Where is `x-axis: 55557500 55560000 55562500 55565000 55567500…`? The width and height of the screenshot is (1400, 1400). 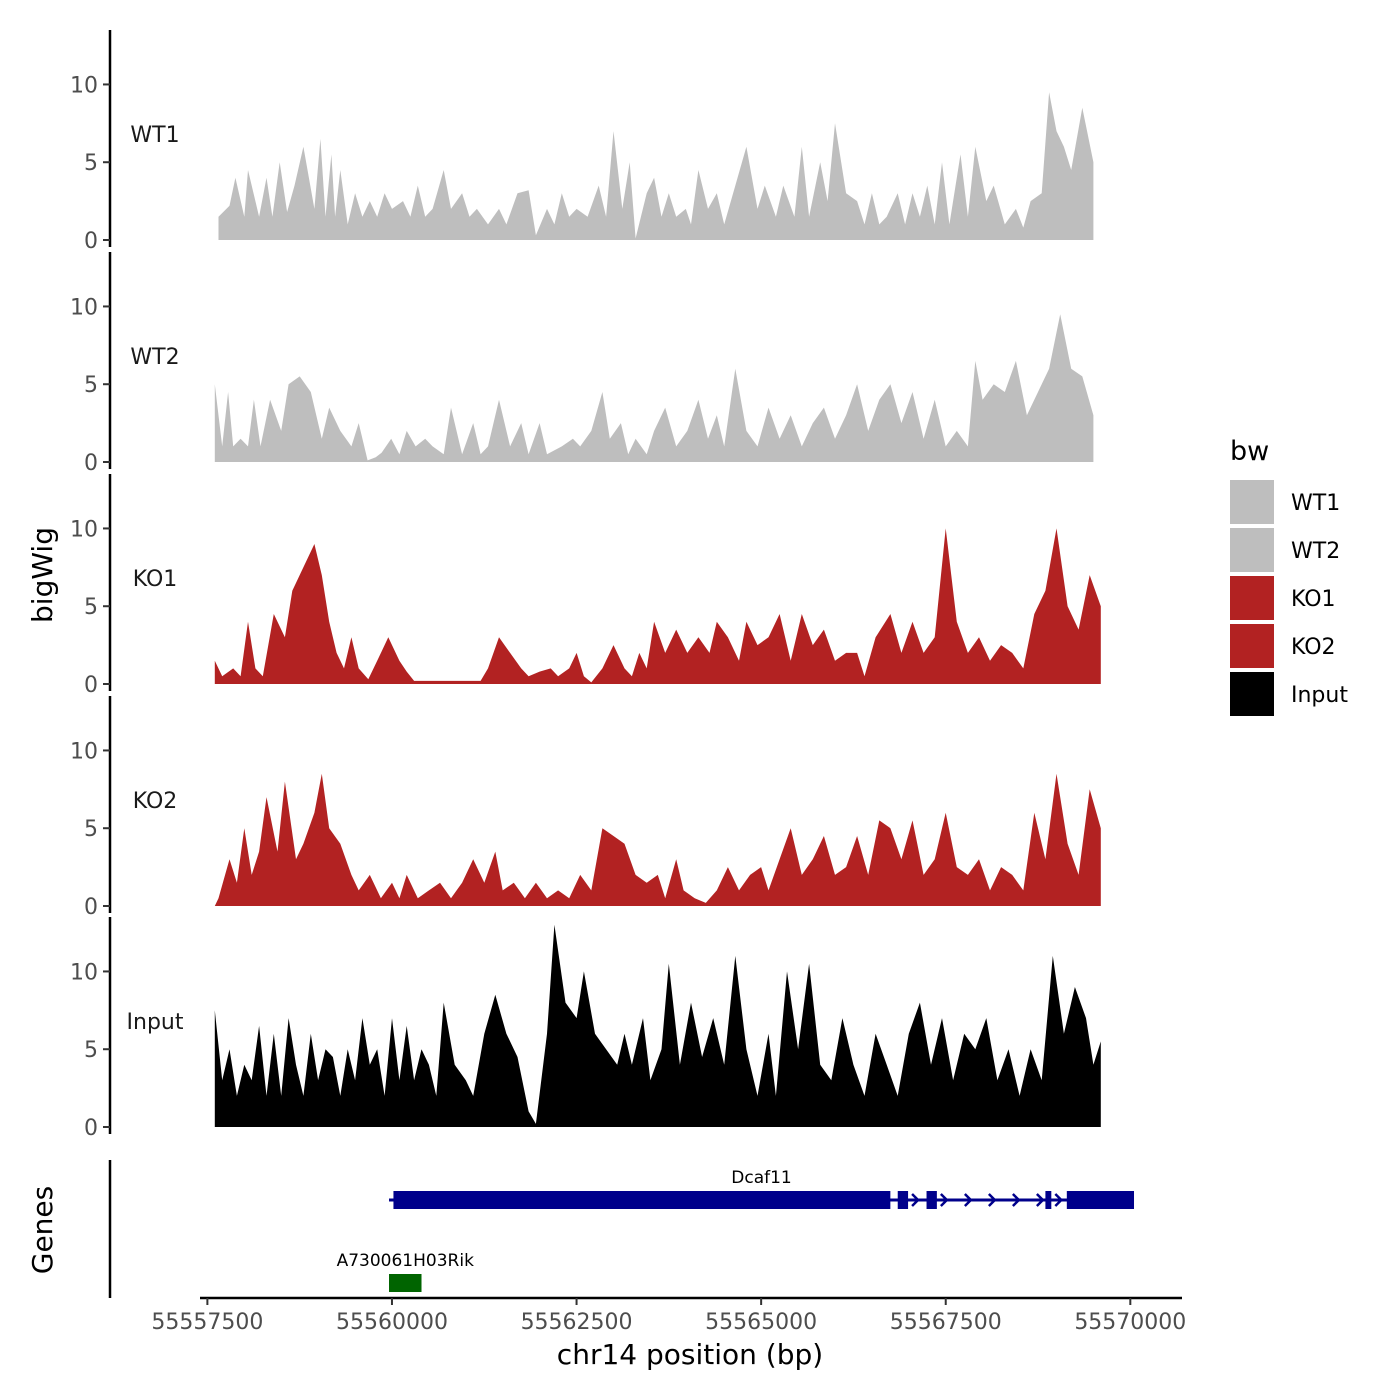
x-axis: 55557500 55560000 55562500 55565000 55567500… is located at coordinates (668, 1315).